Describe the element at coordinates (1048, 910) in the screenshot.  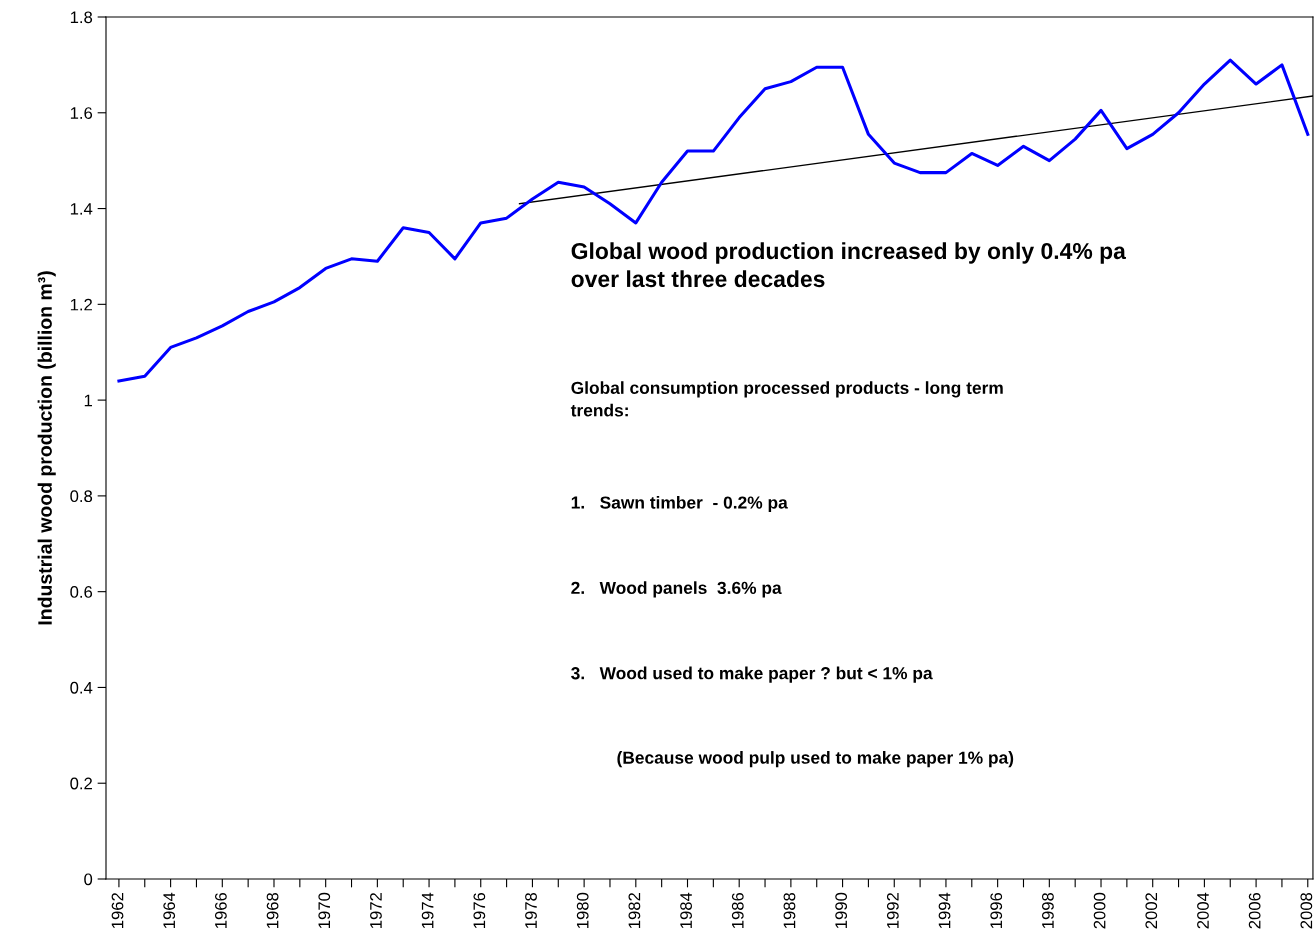
I see `x-tick-label: 1998` at that location.